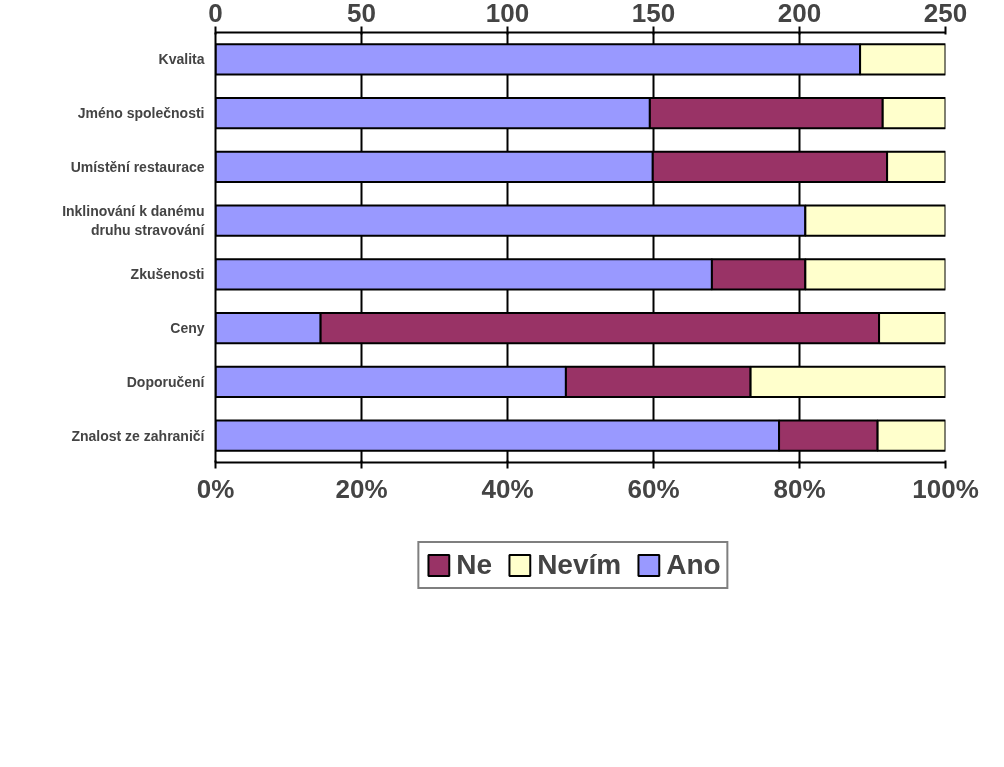  Describe the element at coordinates (579, 564) in the screenshot. I see `legend-label: Nevím` at that location.